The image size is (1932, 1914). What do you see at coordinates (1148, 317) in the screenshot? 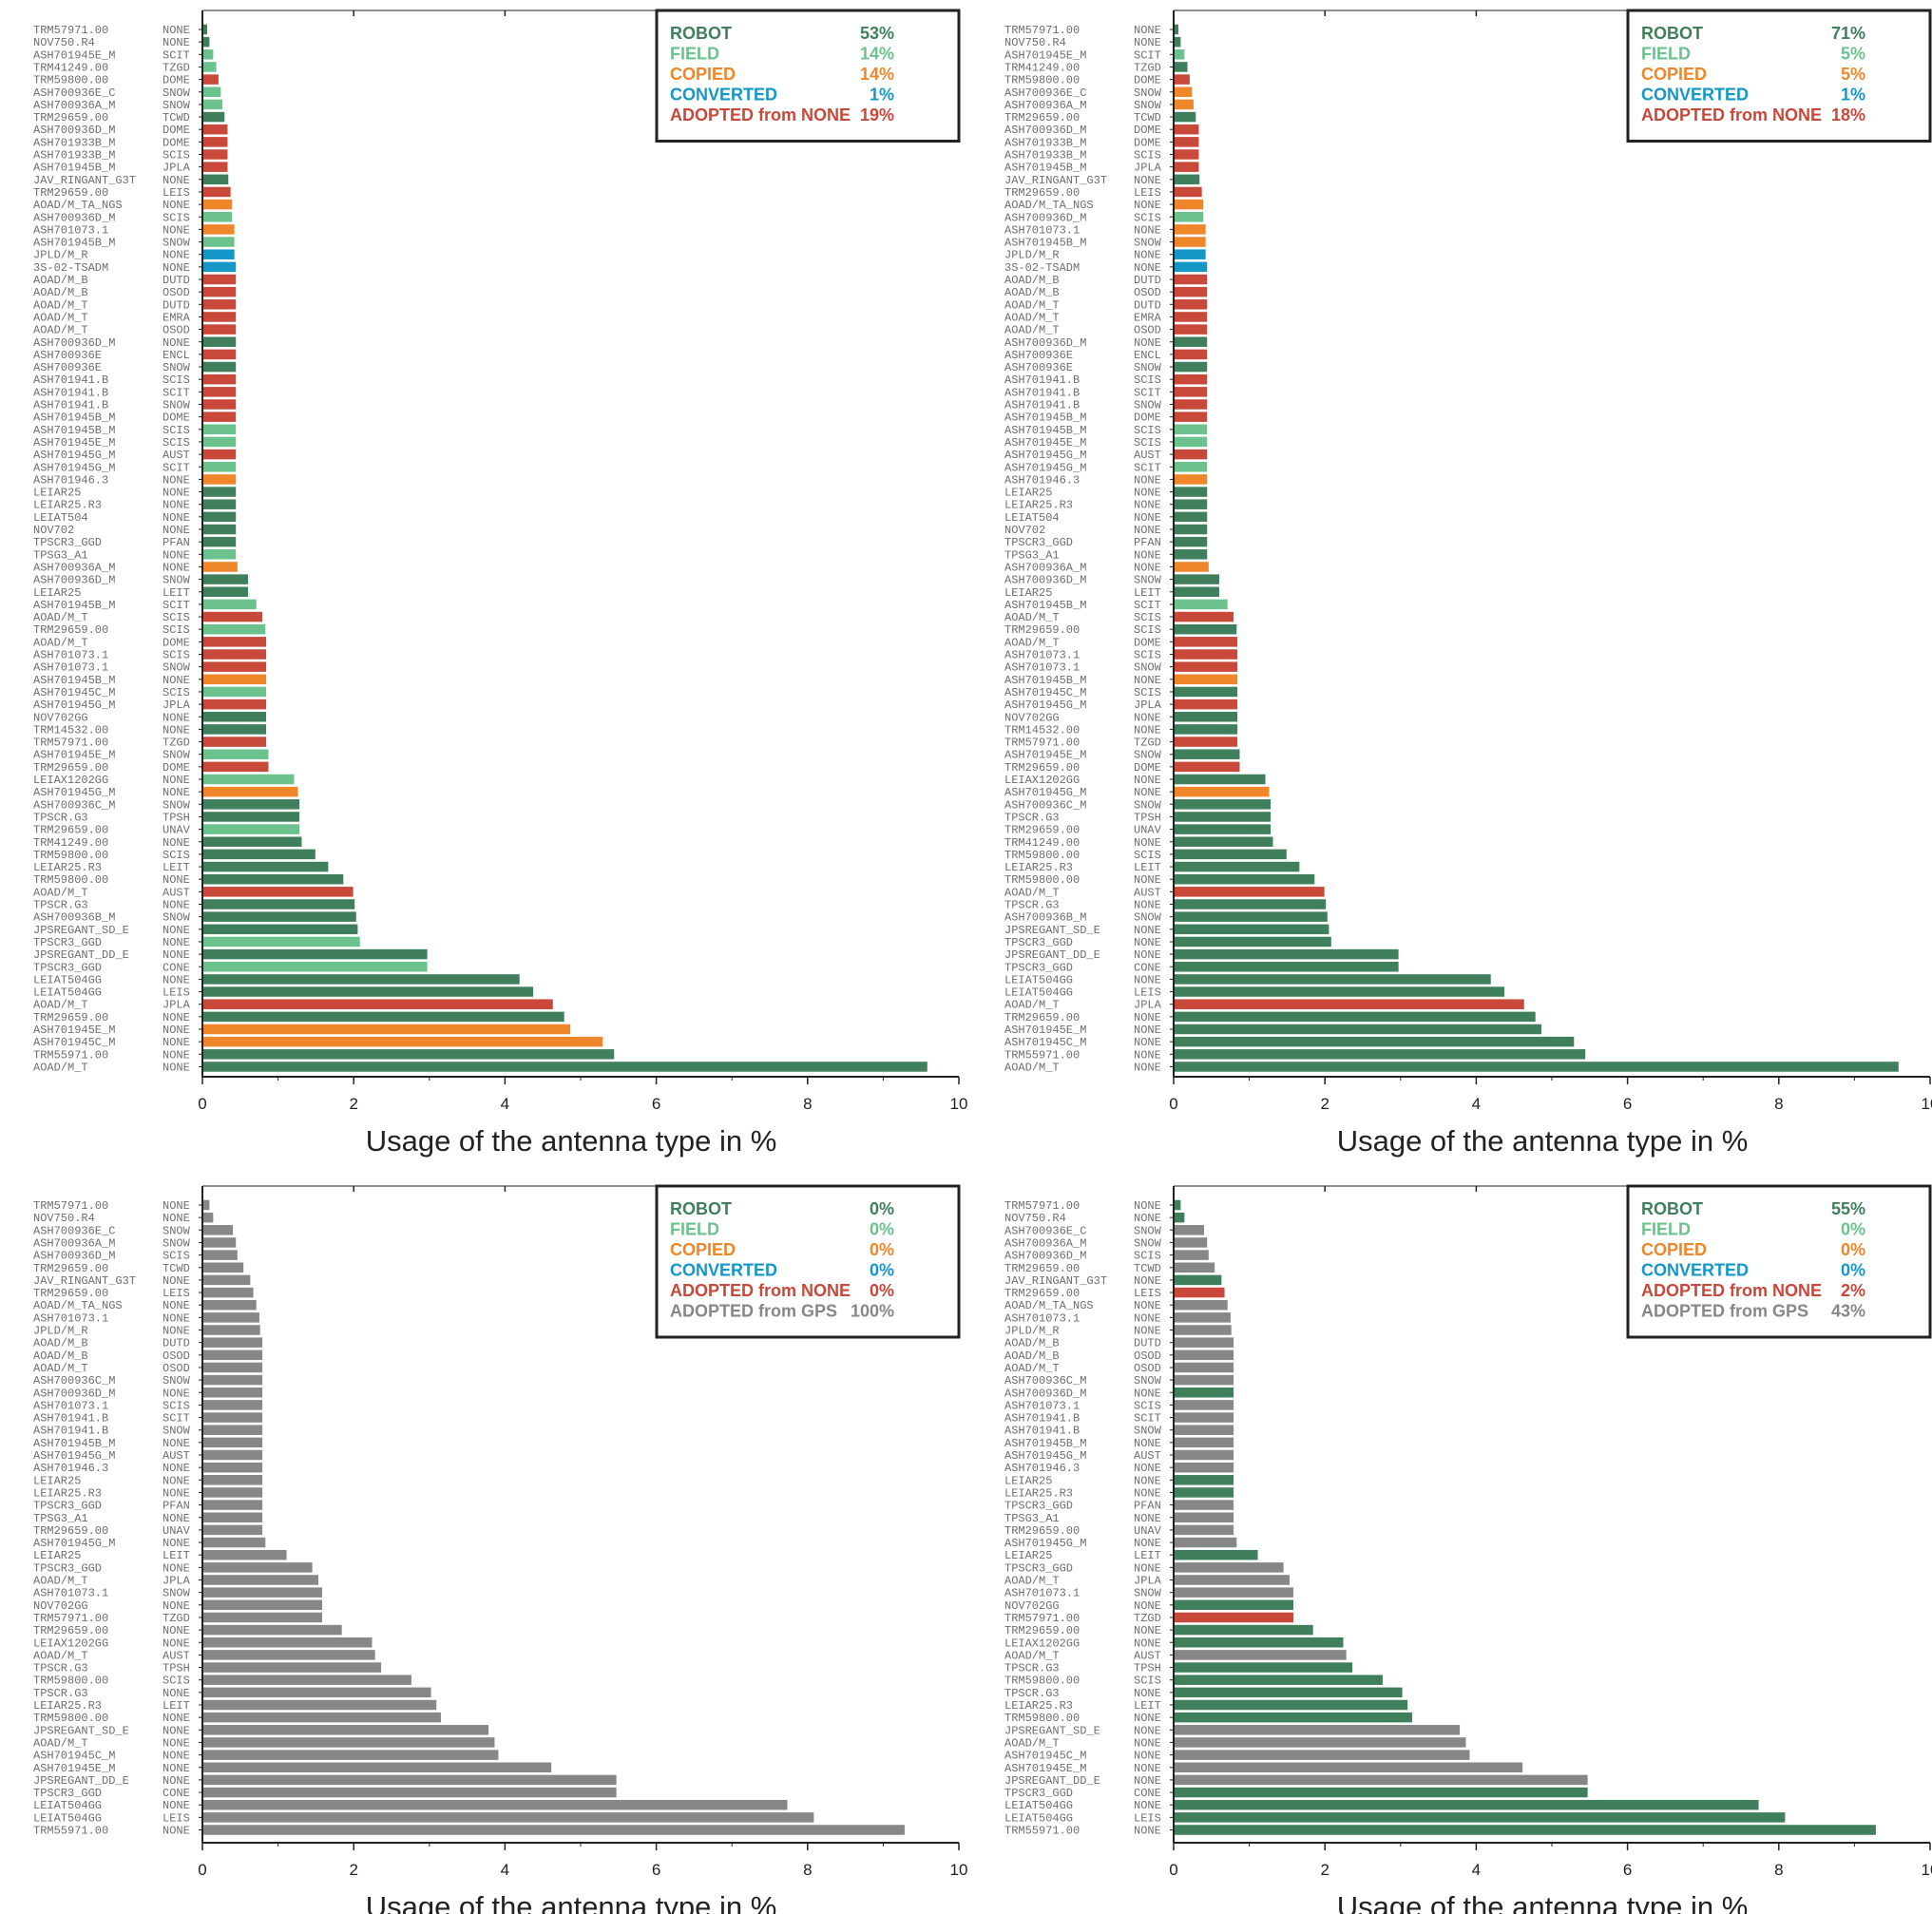
I see `station-label: EMRA` at bounding box center [1148, 317].